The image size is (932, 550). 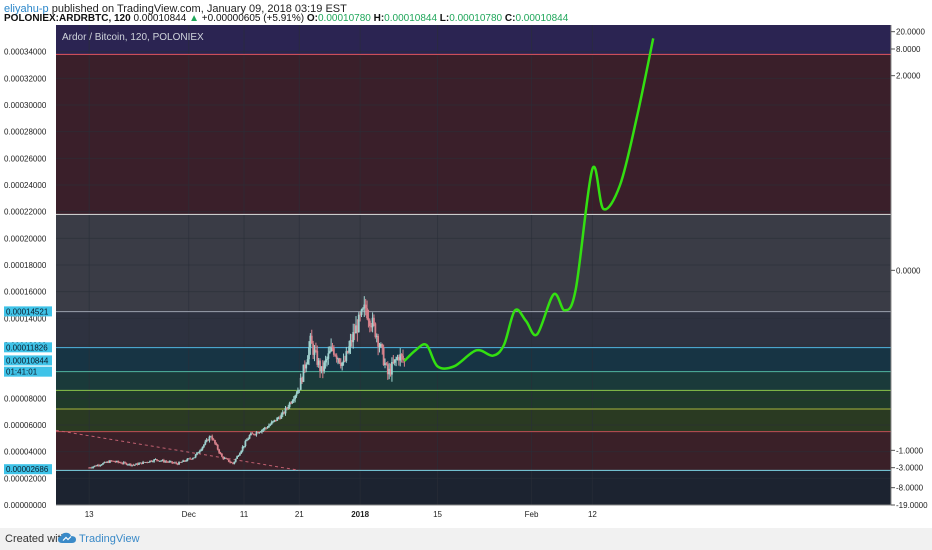 I want to click on y-tick-label: 0.00022000, so click(x=25, y=212).